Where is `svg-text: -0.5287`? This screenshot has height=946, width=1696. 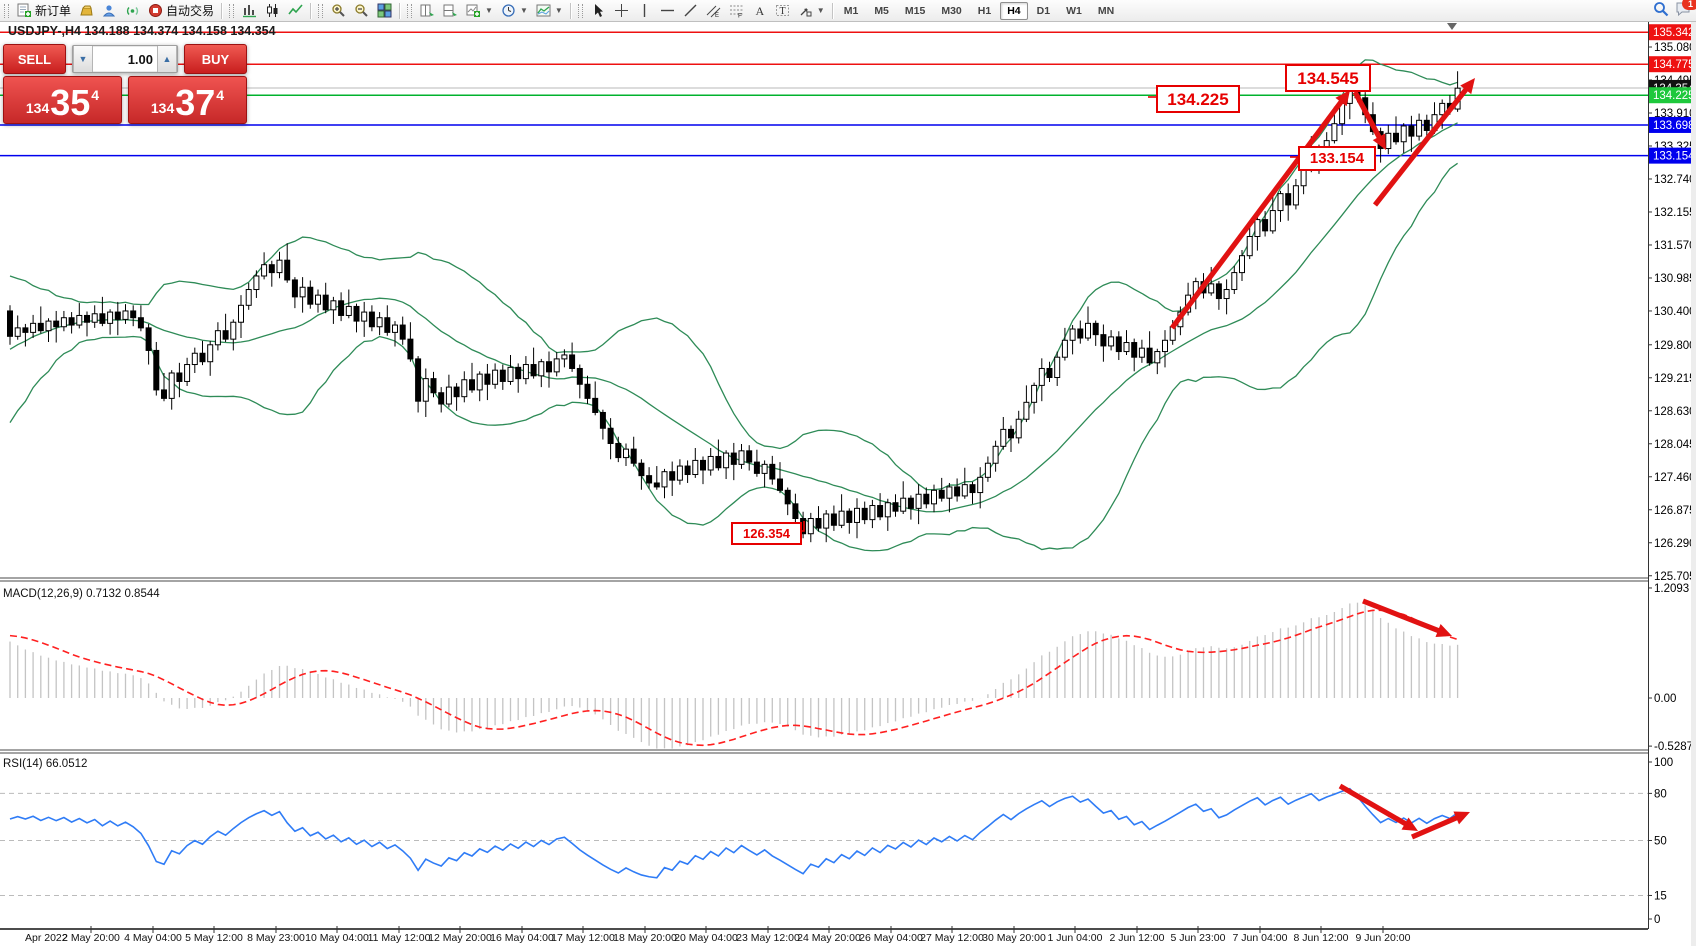
svg-text: -0.5287 is located at coordinates (1673, 747).